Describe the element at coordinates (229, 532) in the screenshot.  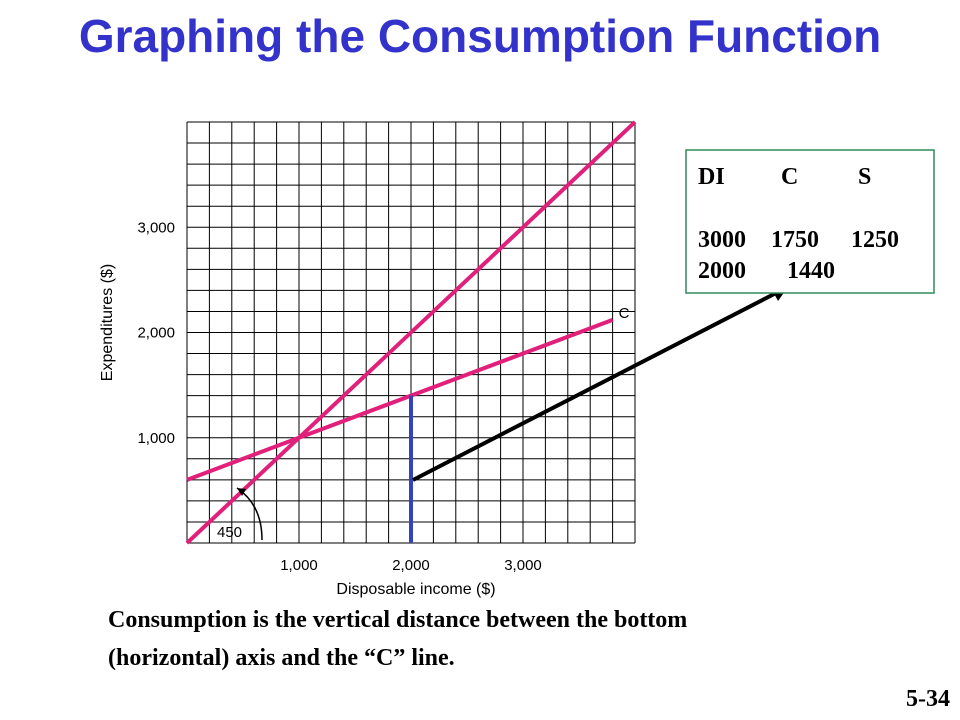
I see `line-label: 450` at that location.